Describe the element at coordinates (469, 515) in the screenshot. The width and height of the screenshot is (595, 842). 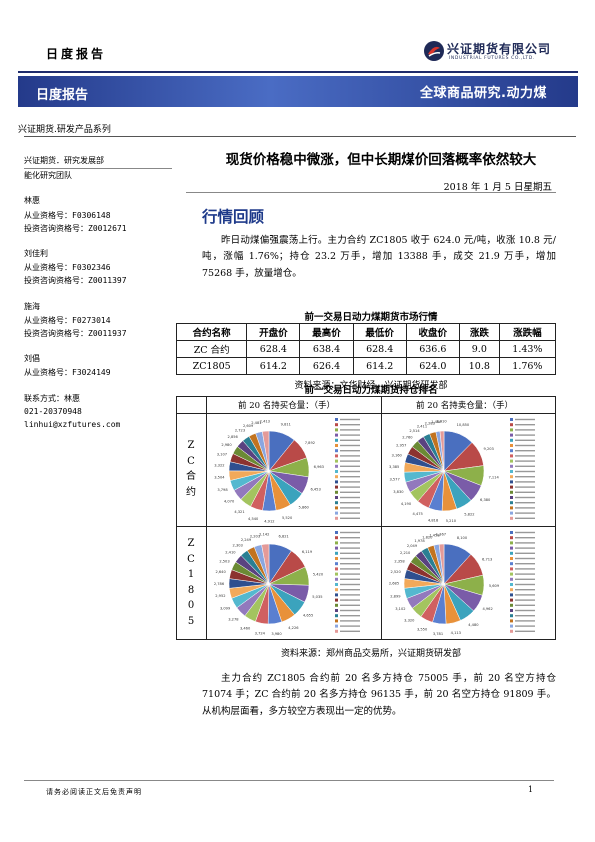
I see `pie-value-label: 5,822` at that location.